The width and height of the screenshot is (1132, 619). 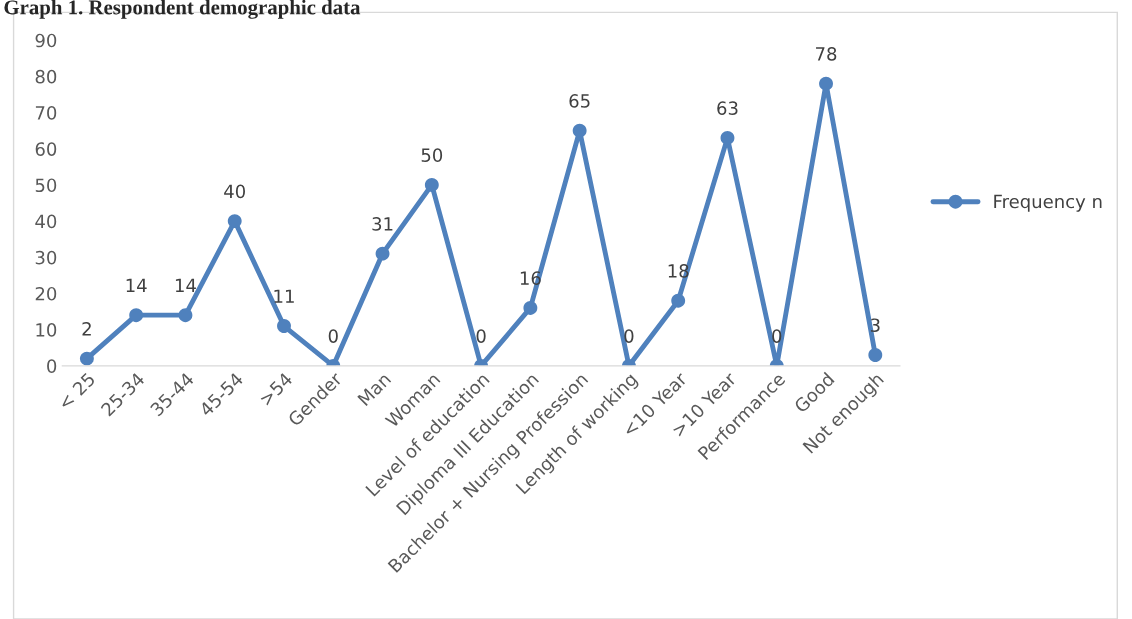 What do you see at coordinates (46, 257) in the screenshot?
I see `y-tick-label: 30` at bounding box center [46, 257].